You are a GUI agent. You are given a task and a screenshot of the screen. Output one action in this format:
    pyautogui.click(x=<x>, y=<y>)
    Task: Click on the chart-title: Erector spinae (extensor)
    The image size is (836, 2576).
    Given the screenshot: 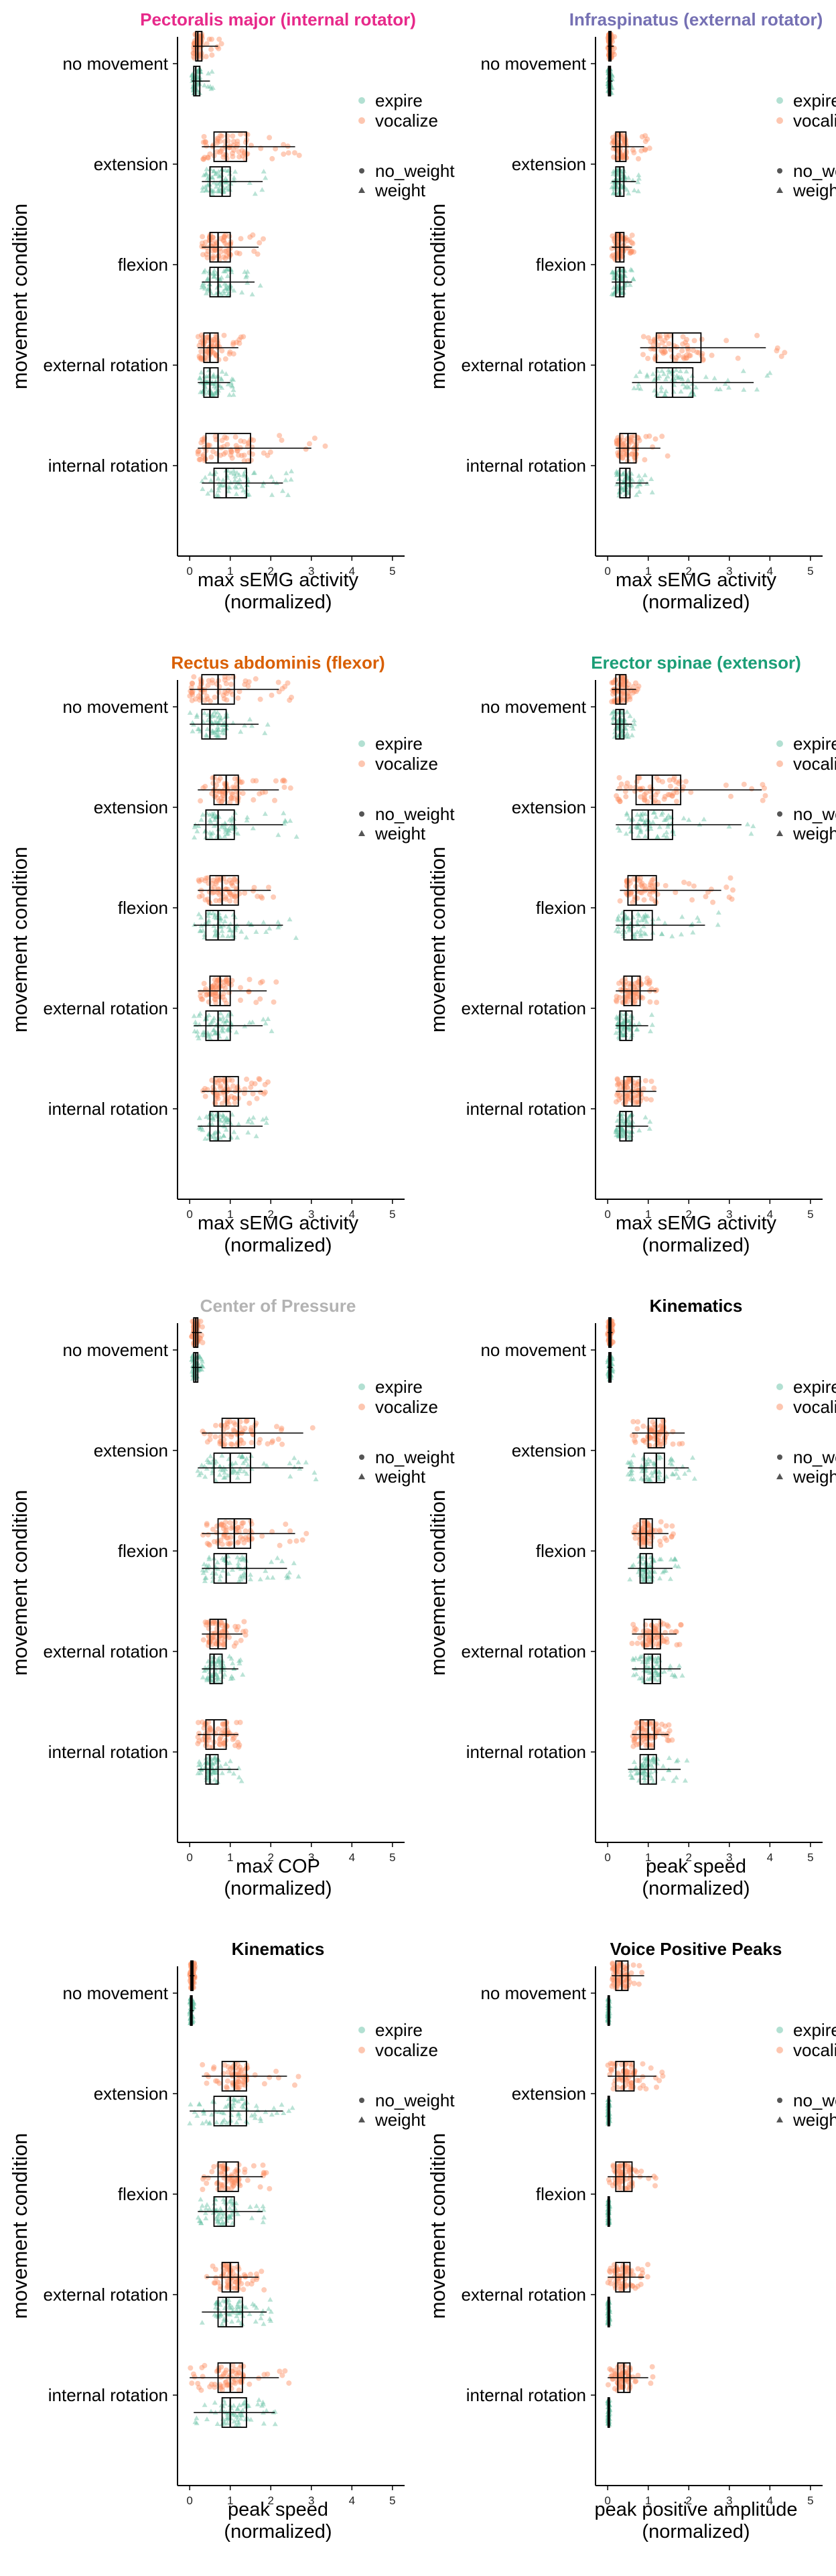 What is the action you would take?
    pyautogui.click(x=696, y=663)
    